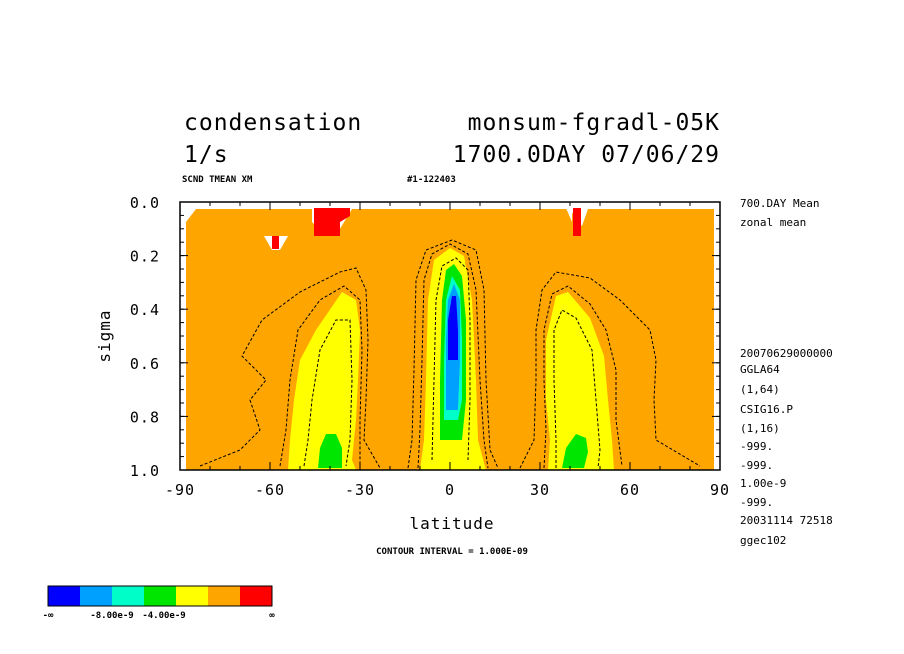 The height and width of the screenshot is (654, 904). I want to click on x-tick-label: -30, so click(360, 490).